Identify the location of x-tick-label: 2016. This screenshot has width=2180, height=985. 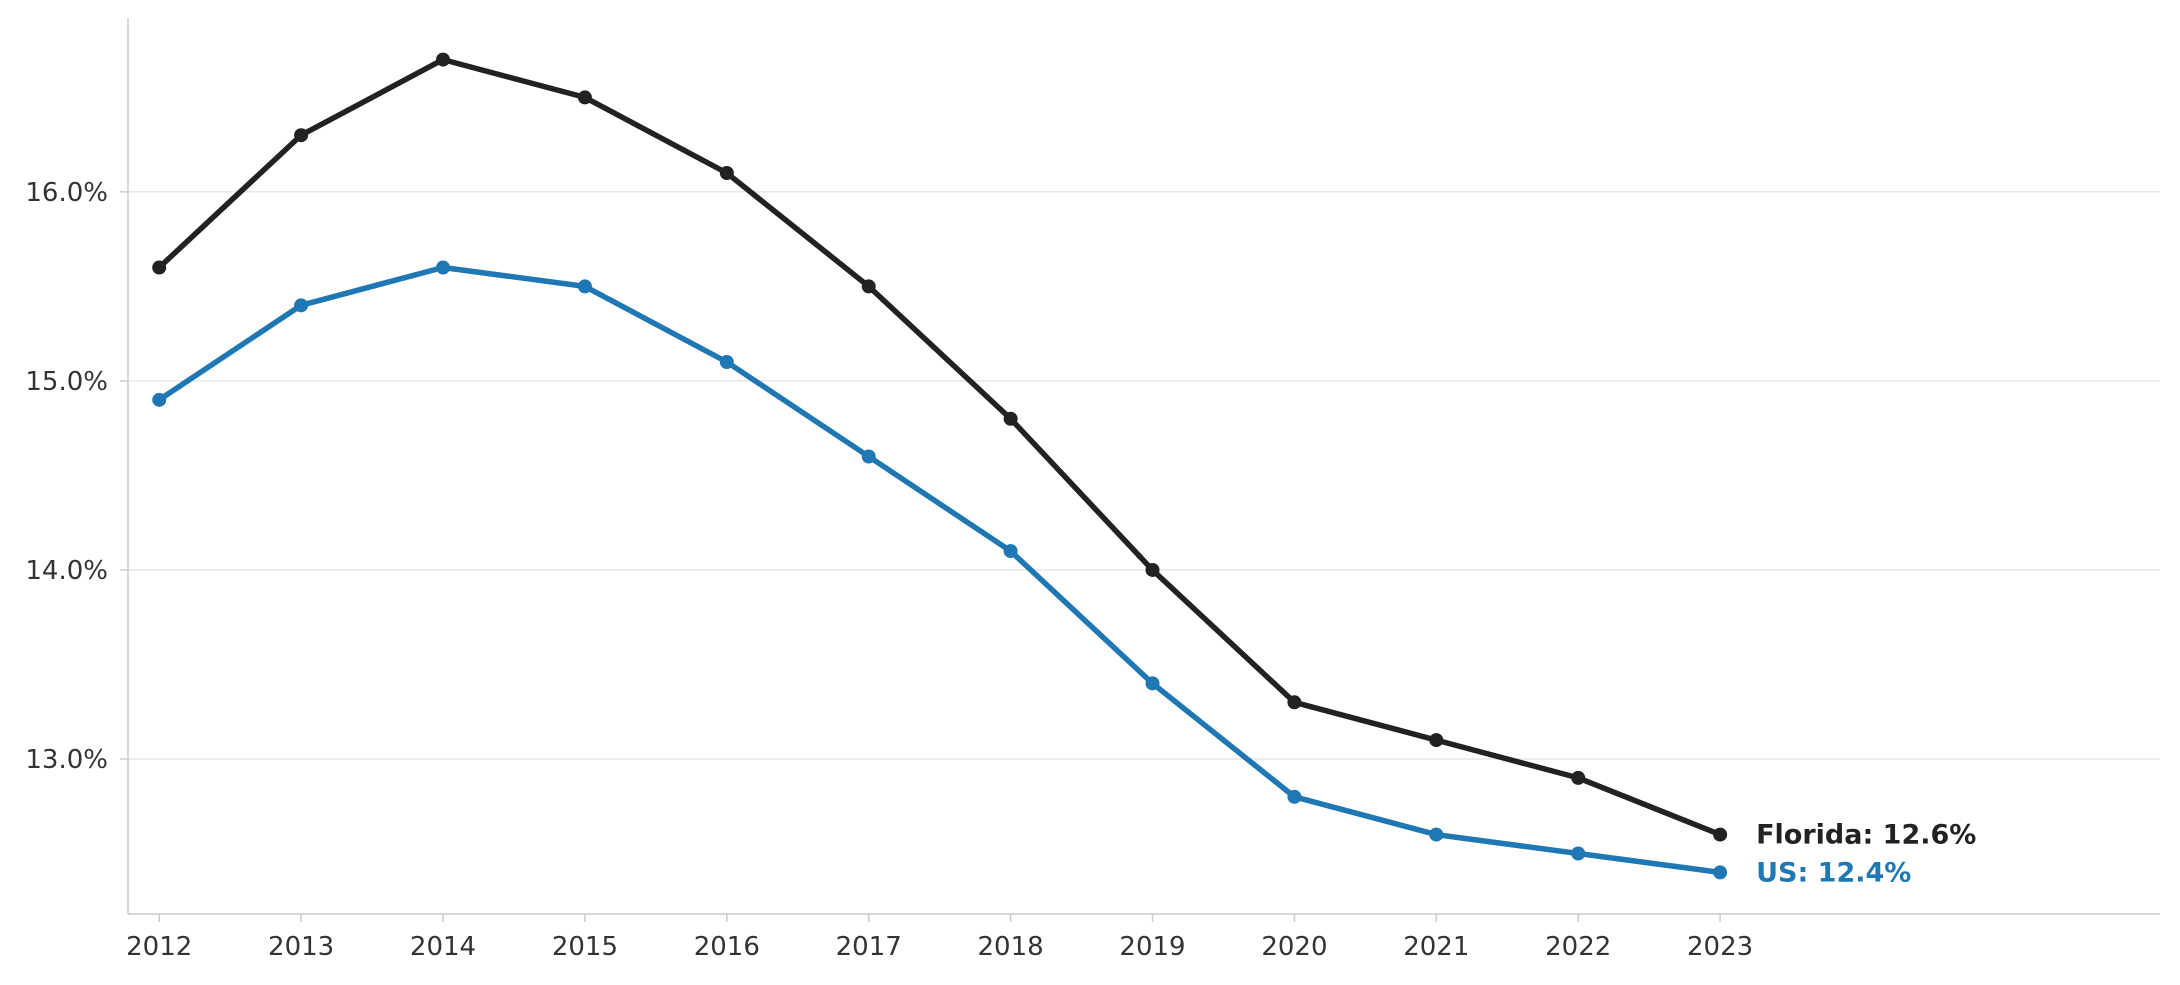
(727, 947).